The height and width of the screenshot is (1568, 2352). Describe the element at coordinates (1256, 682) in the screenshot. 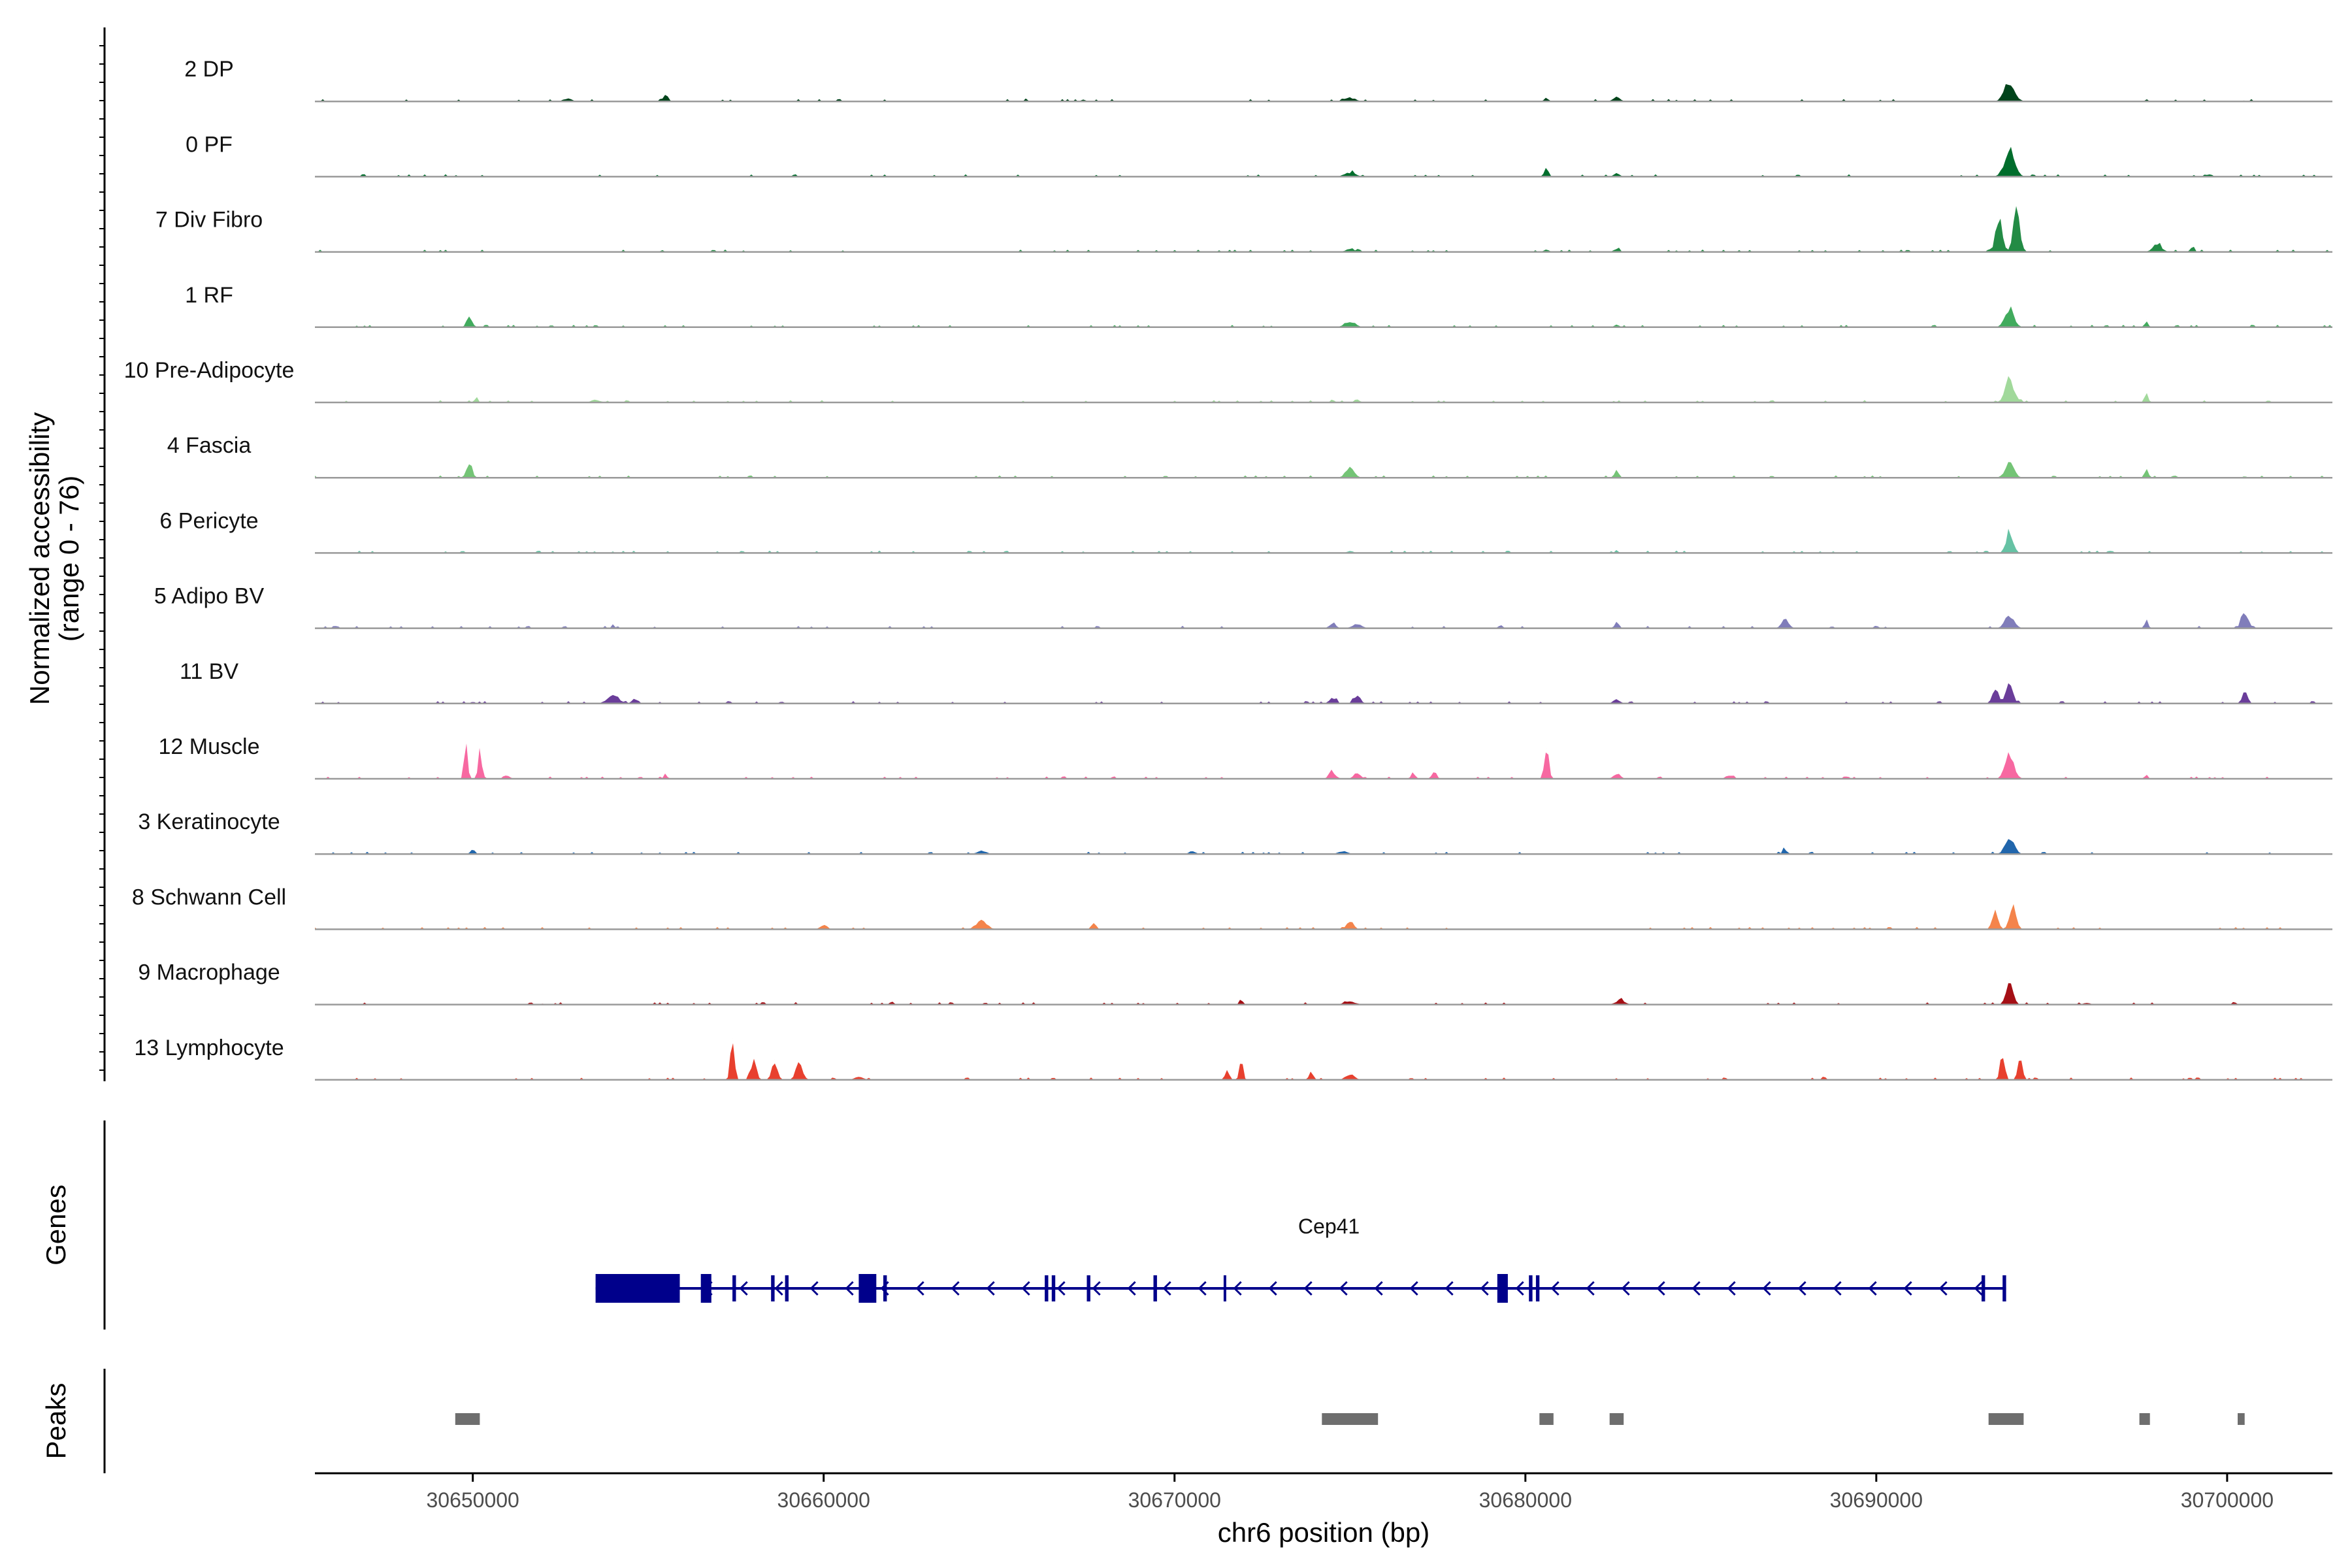

I see `track-9: 11 BV` at that location.